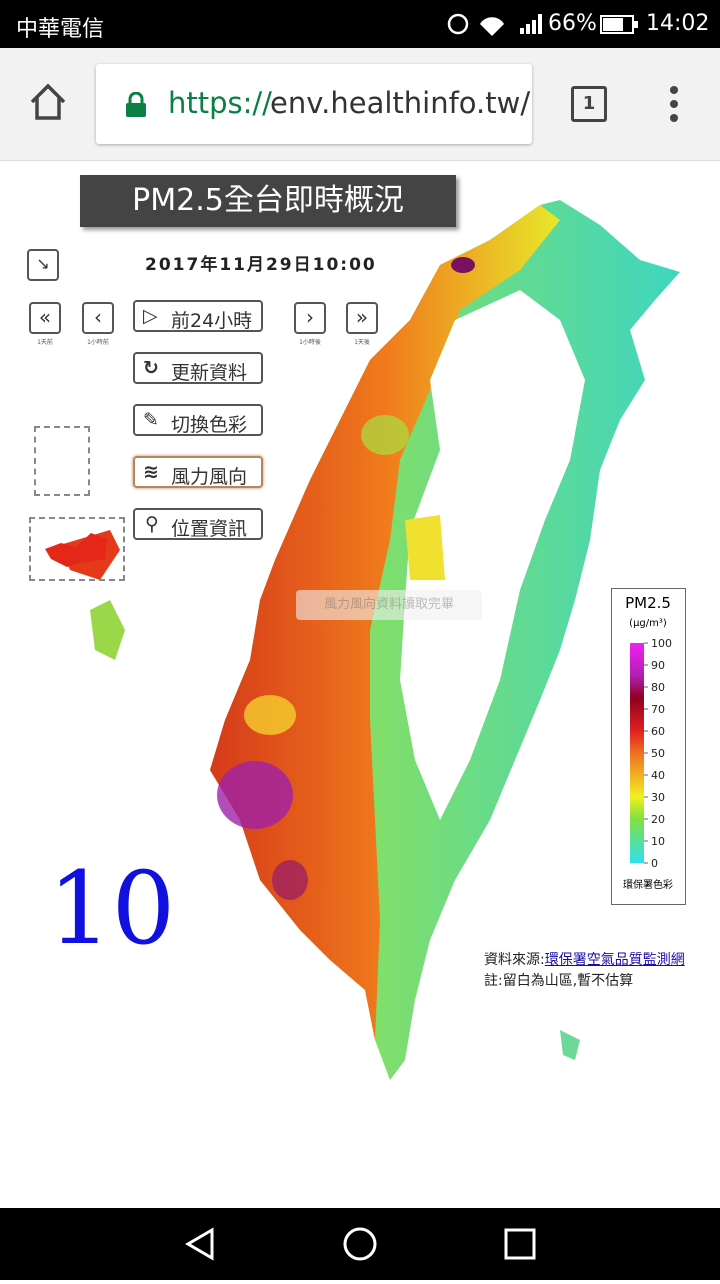  Describe the element at coordinates (648, 603) in the screenshot. I see `legend-title: PM2.5` at that location.